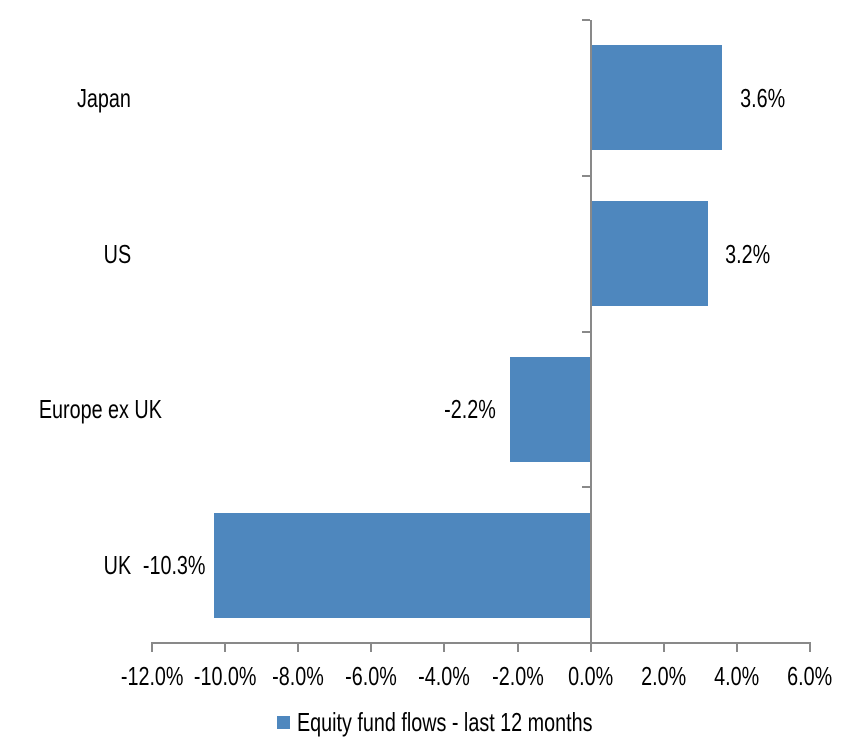 This screenshot has height=747, width=852. I want to click on category-label-europe-ex-uk: Europe ex UK, so click(100, 409).